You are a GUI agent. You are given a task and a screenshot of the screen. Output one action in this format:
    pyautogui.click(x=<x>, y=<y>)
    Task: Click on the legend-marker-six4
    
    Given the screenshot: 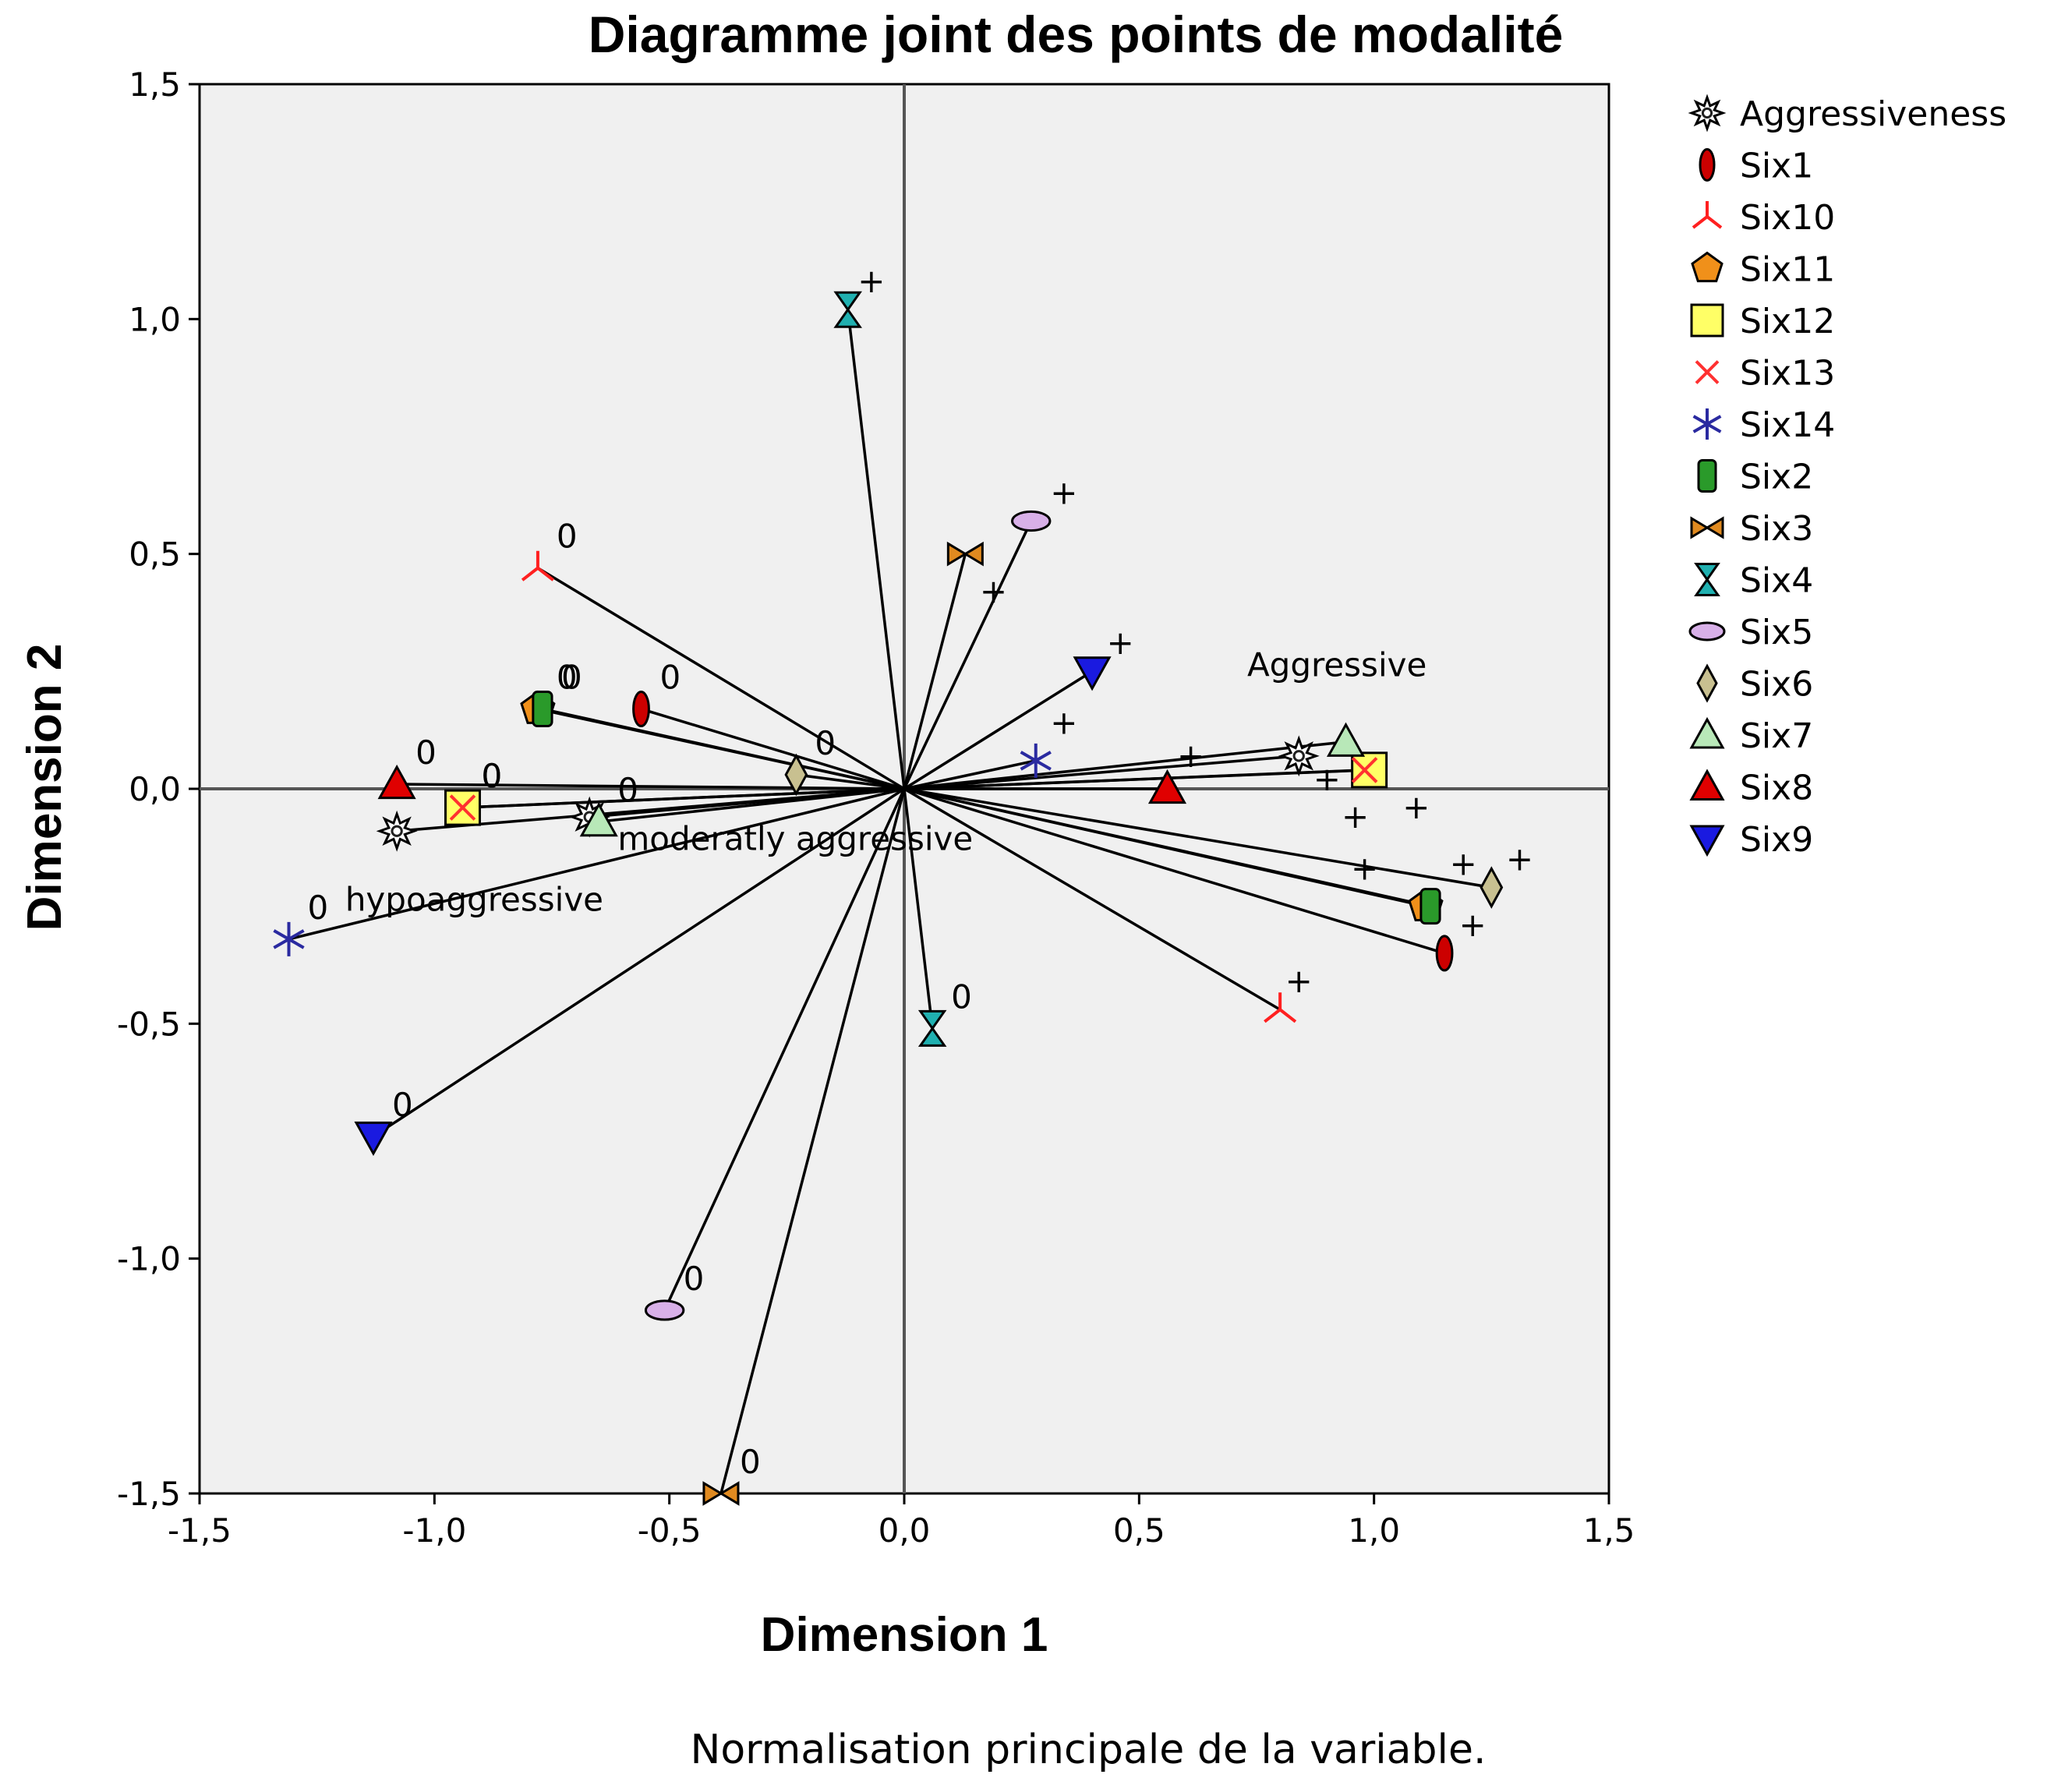 What is the action you would take?
    pyautogui.click(x=1707, y=580)
    